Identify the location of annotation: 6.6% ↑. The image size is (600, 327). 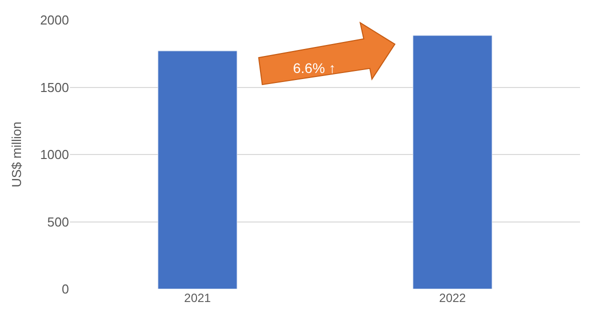
(314, 68).